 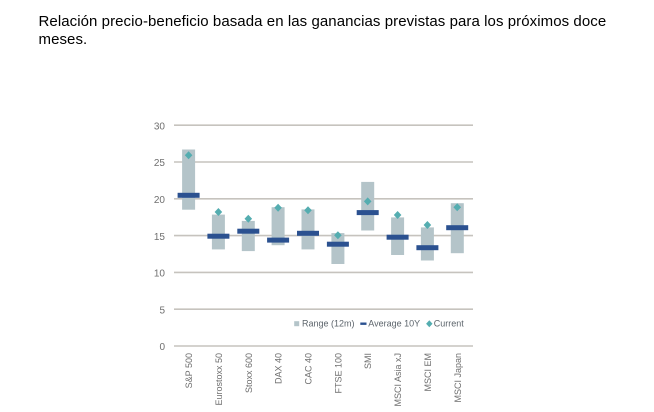 I want to click on svg-text: 15, so click(x=160, y=237).